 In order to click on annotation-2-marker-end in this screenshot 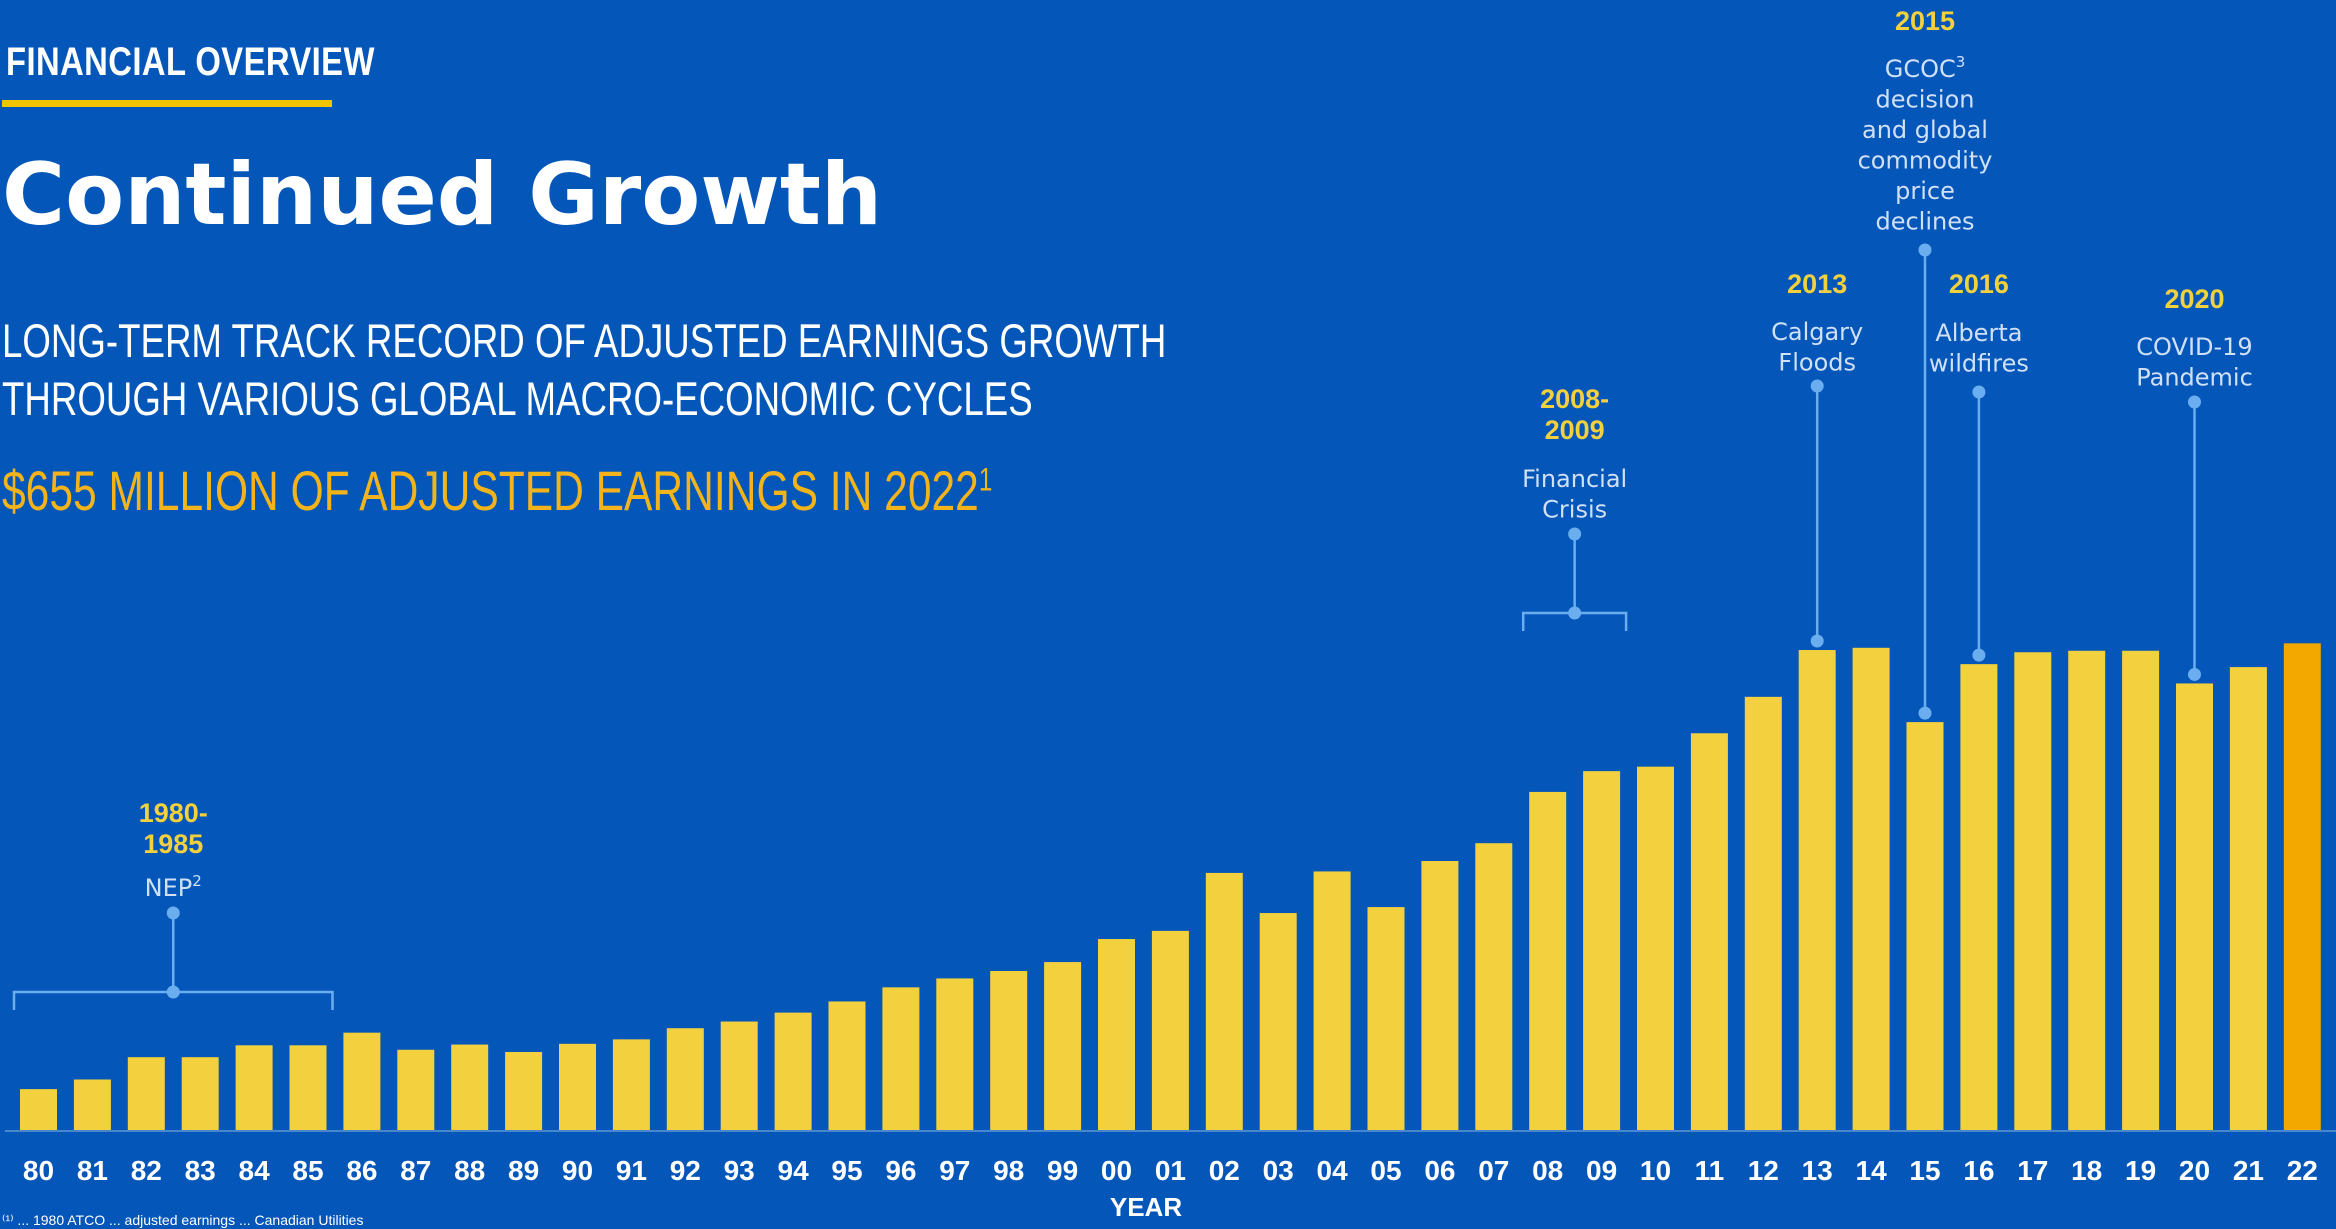, I will do `click(1817, 641)`.